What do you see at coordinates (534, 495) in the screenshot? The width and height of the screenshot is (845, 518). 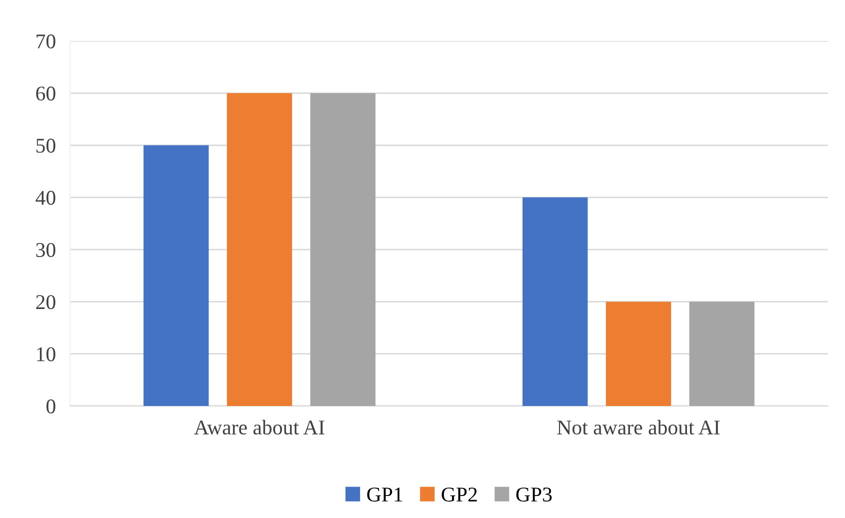 I see `legend-label: GP3` at bounding box center [534, 495].